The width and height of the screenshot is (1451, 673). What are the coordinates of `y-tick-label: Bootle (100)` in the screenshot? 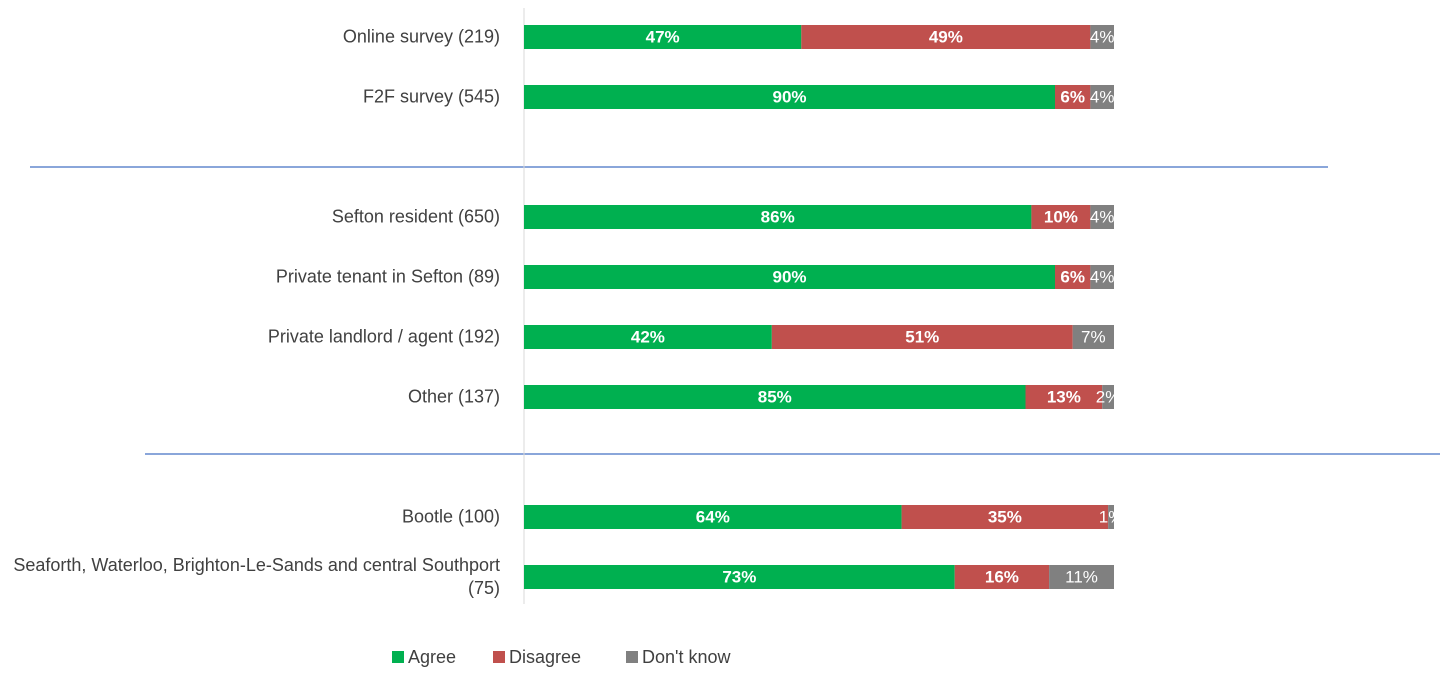 It's located at (450, 516).